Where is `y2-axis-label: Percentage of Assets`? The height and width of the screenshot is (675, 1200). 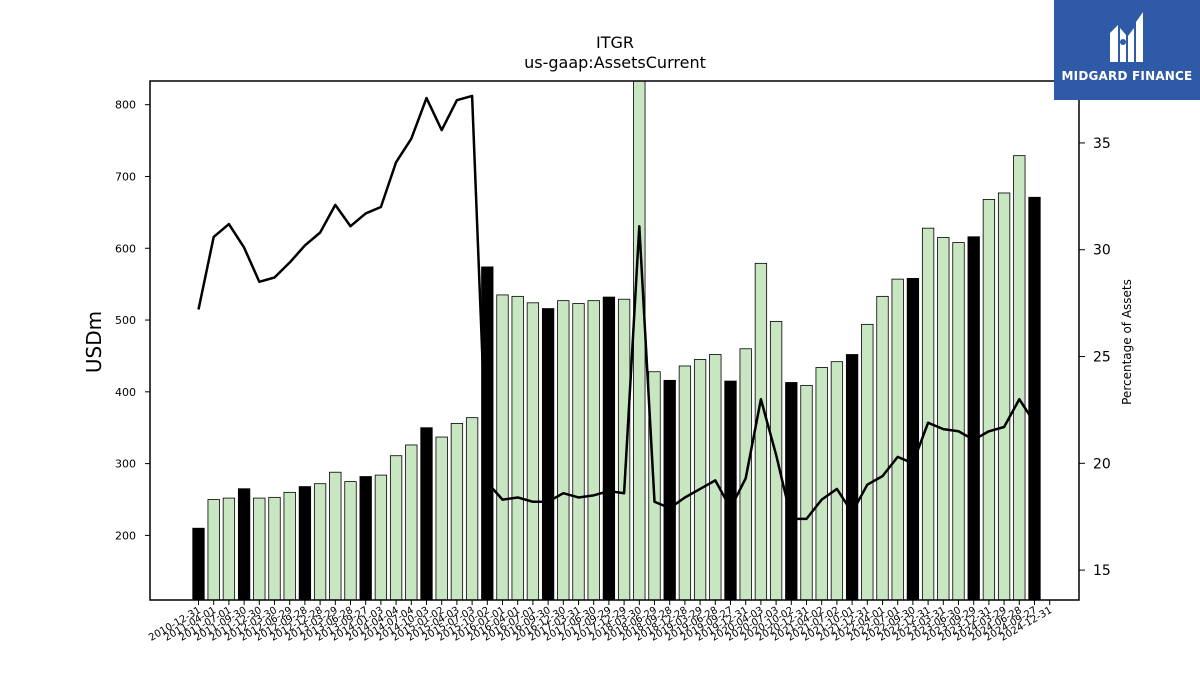
y2-axis-label: Percentage of Assets is located at coordinates (1127, 342).